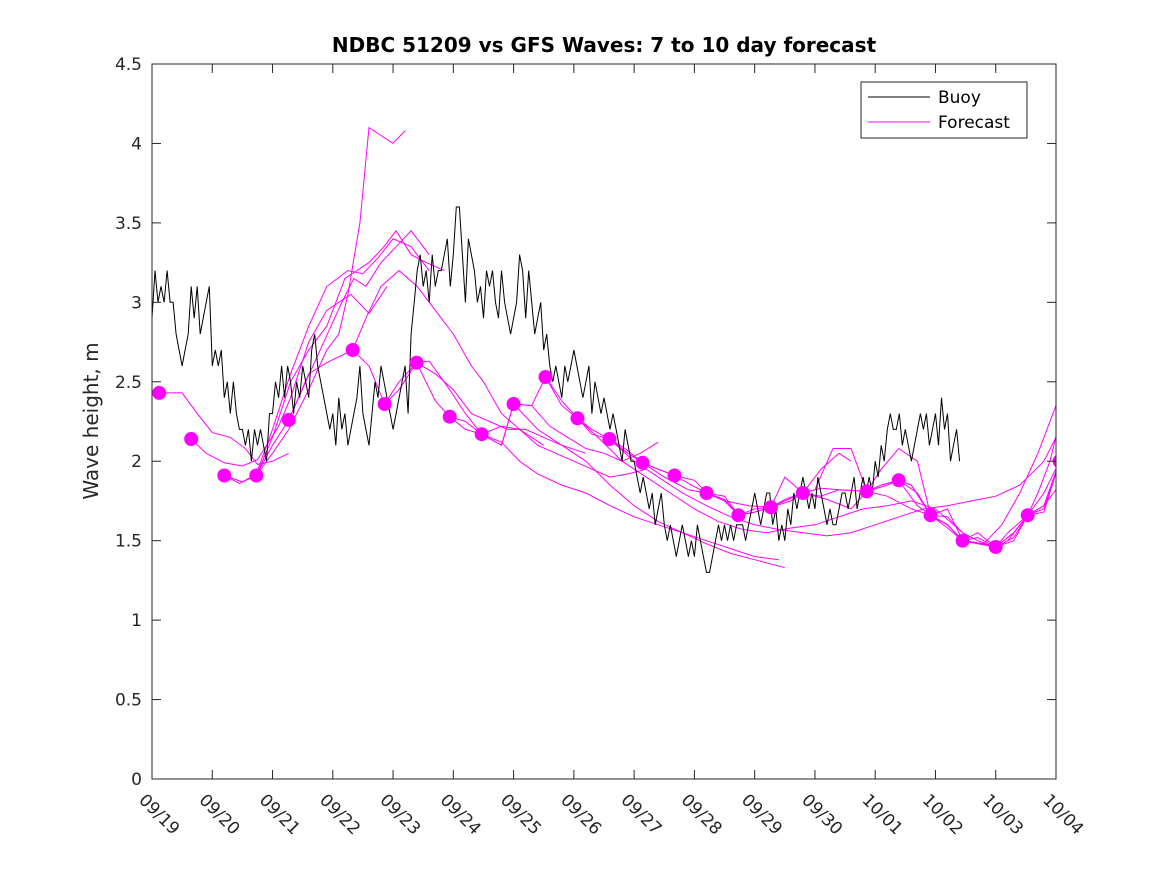  I want to click on y-tick-label: 1, so click(136, 621).